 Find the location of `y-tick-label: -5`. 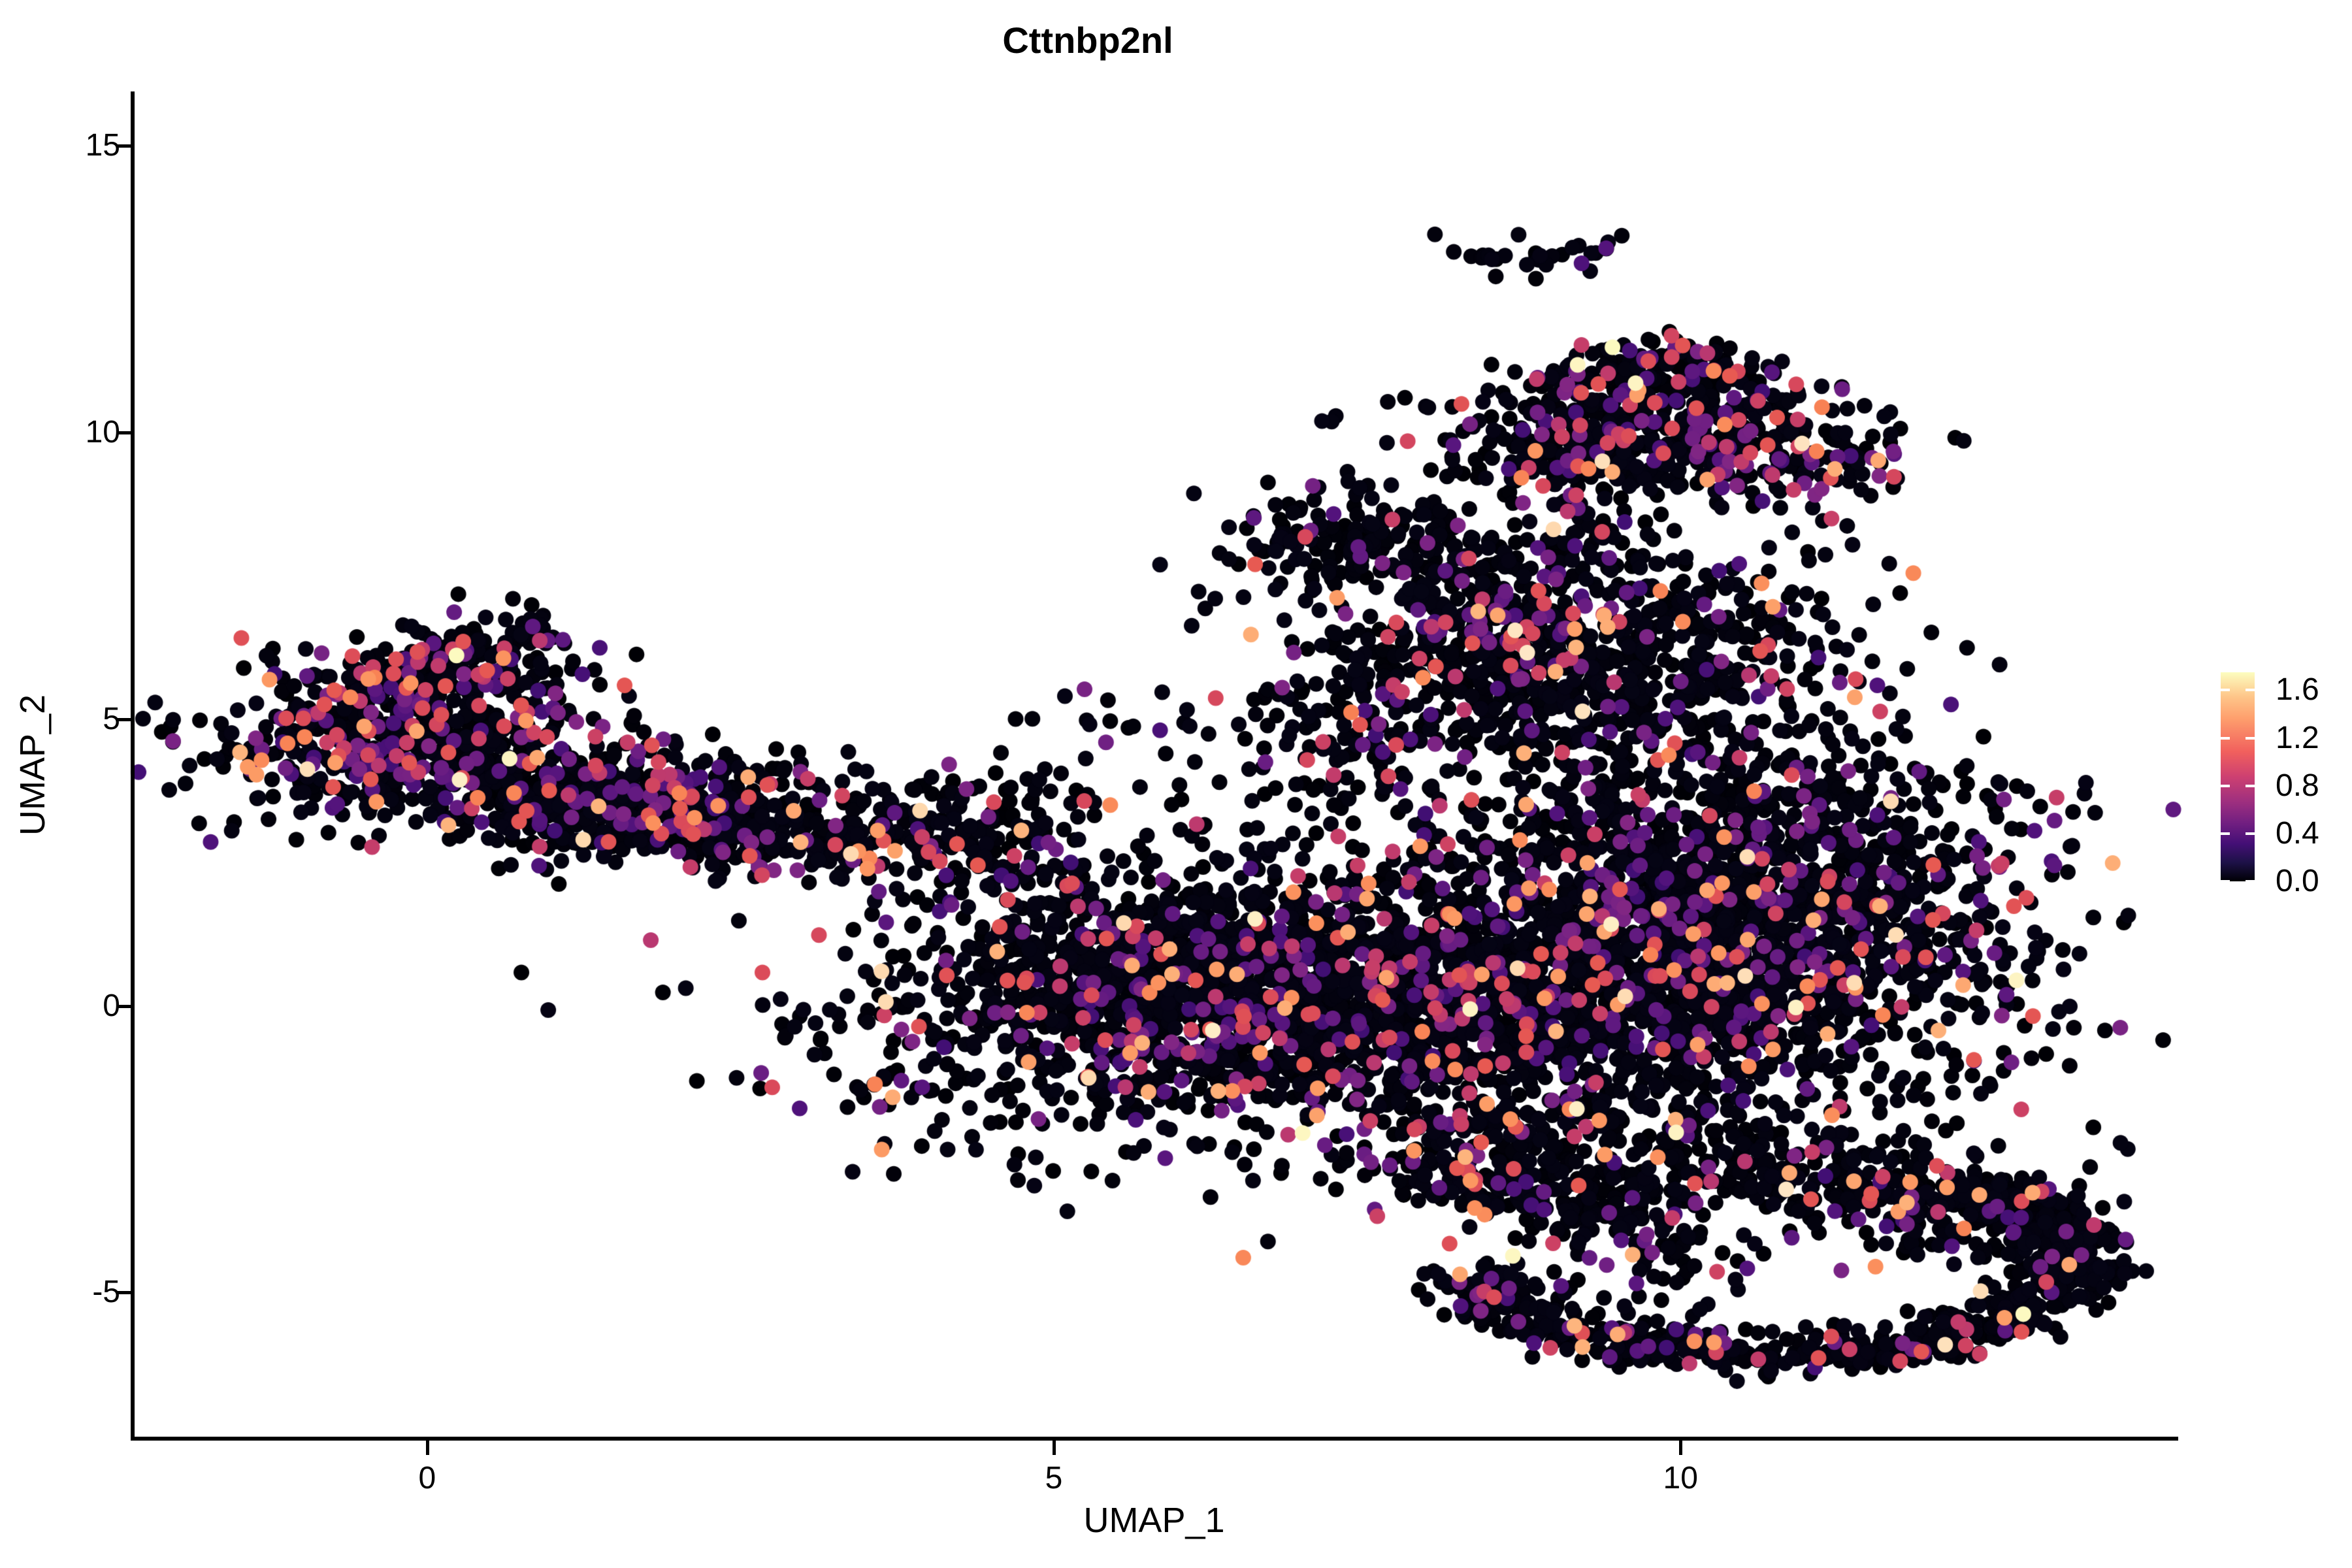

y-tick-label: -5 is located at coordinates (106, 1292).